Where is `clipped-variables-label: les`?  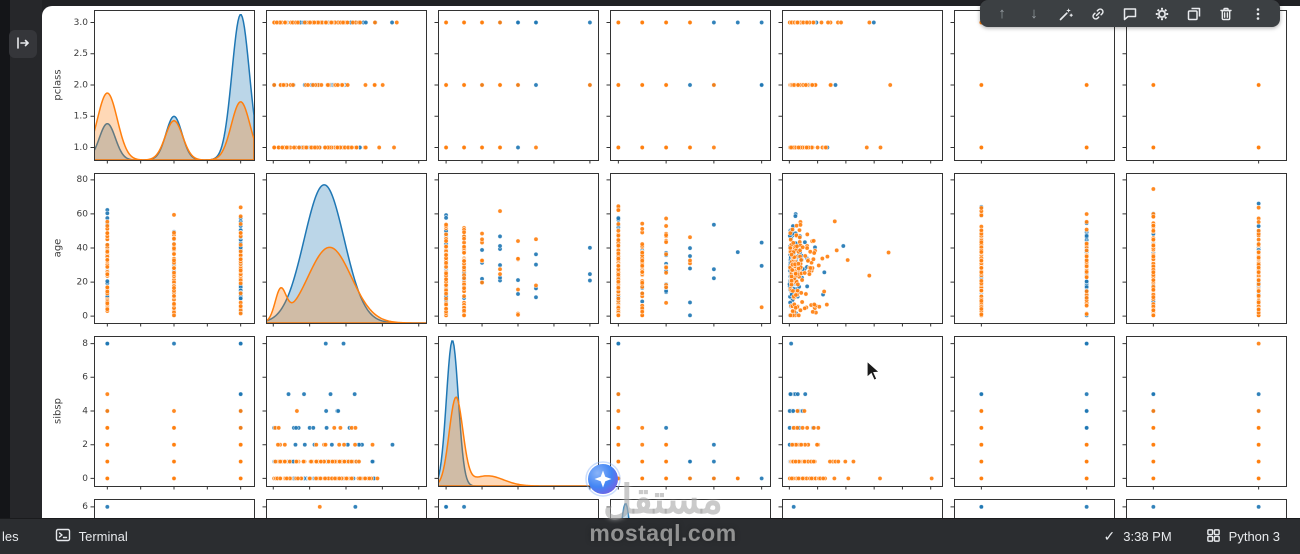 clipped-variables-label: les is located at coordinates (10, 536).